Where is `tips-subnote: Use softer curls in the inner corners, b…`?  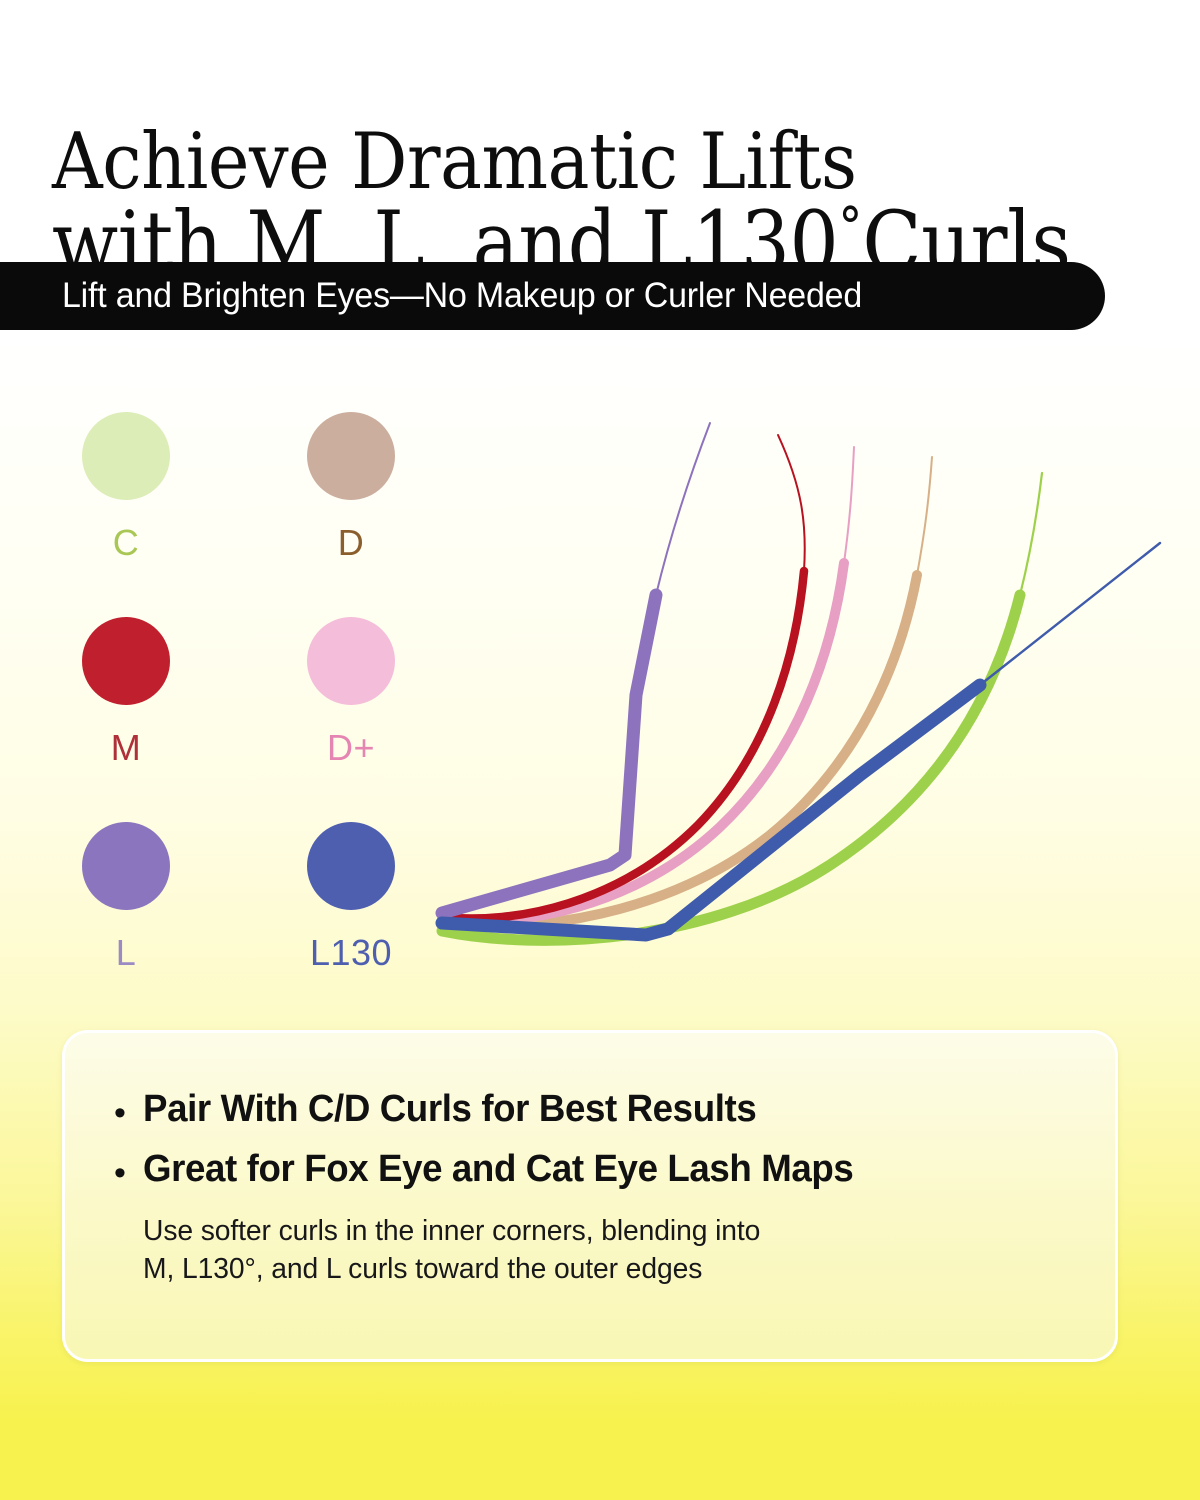 tips-subnote: Use softer curls in the inner corners, b… is located at coordinates (598, 1250).